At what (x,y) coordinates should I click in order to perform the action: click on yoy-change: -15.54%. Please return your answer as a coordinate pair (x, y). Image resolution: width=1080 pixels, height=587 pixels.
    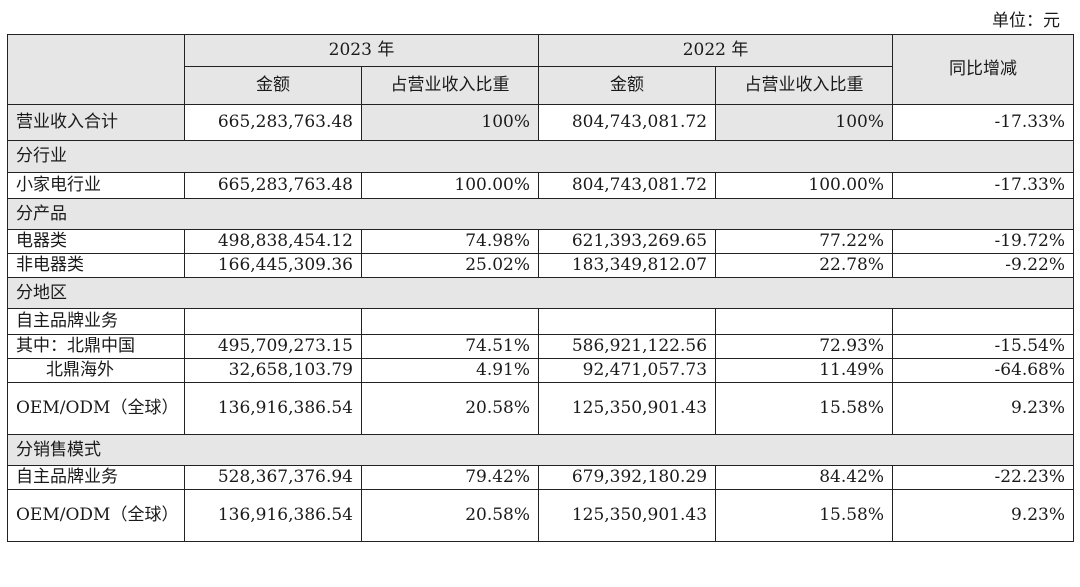
    Looking at the image, I should click on (983, 346).